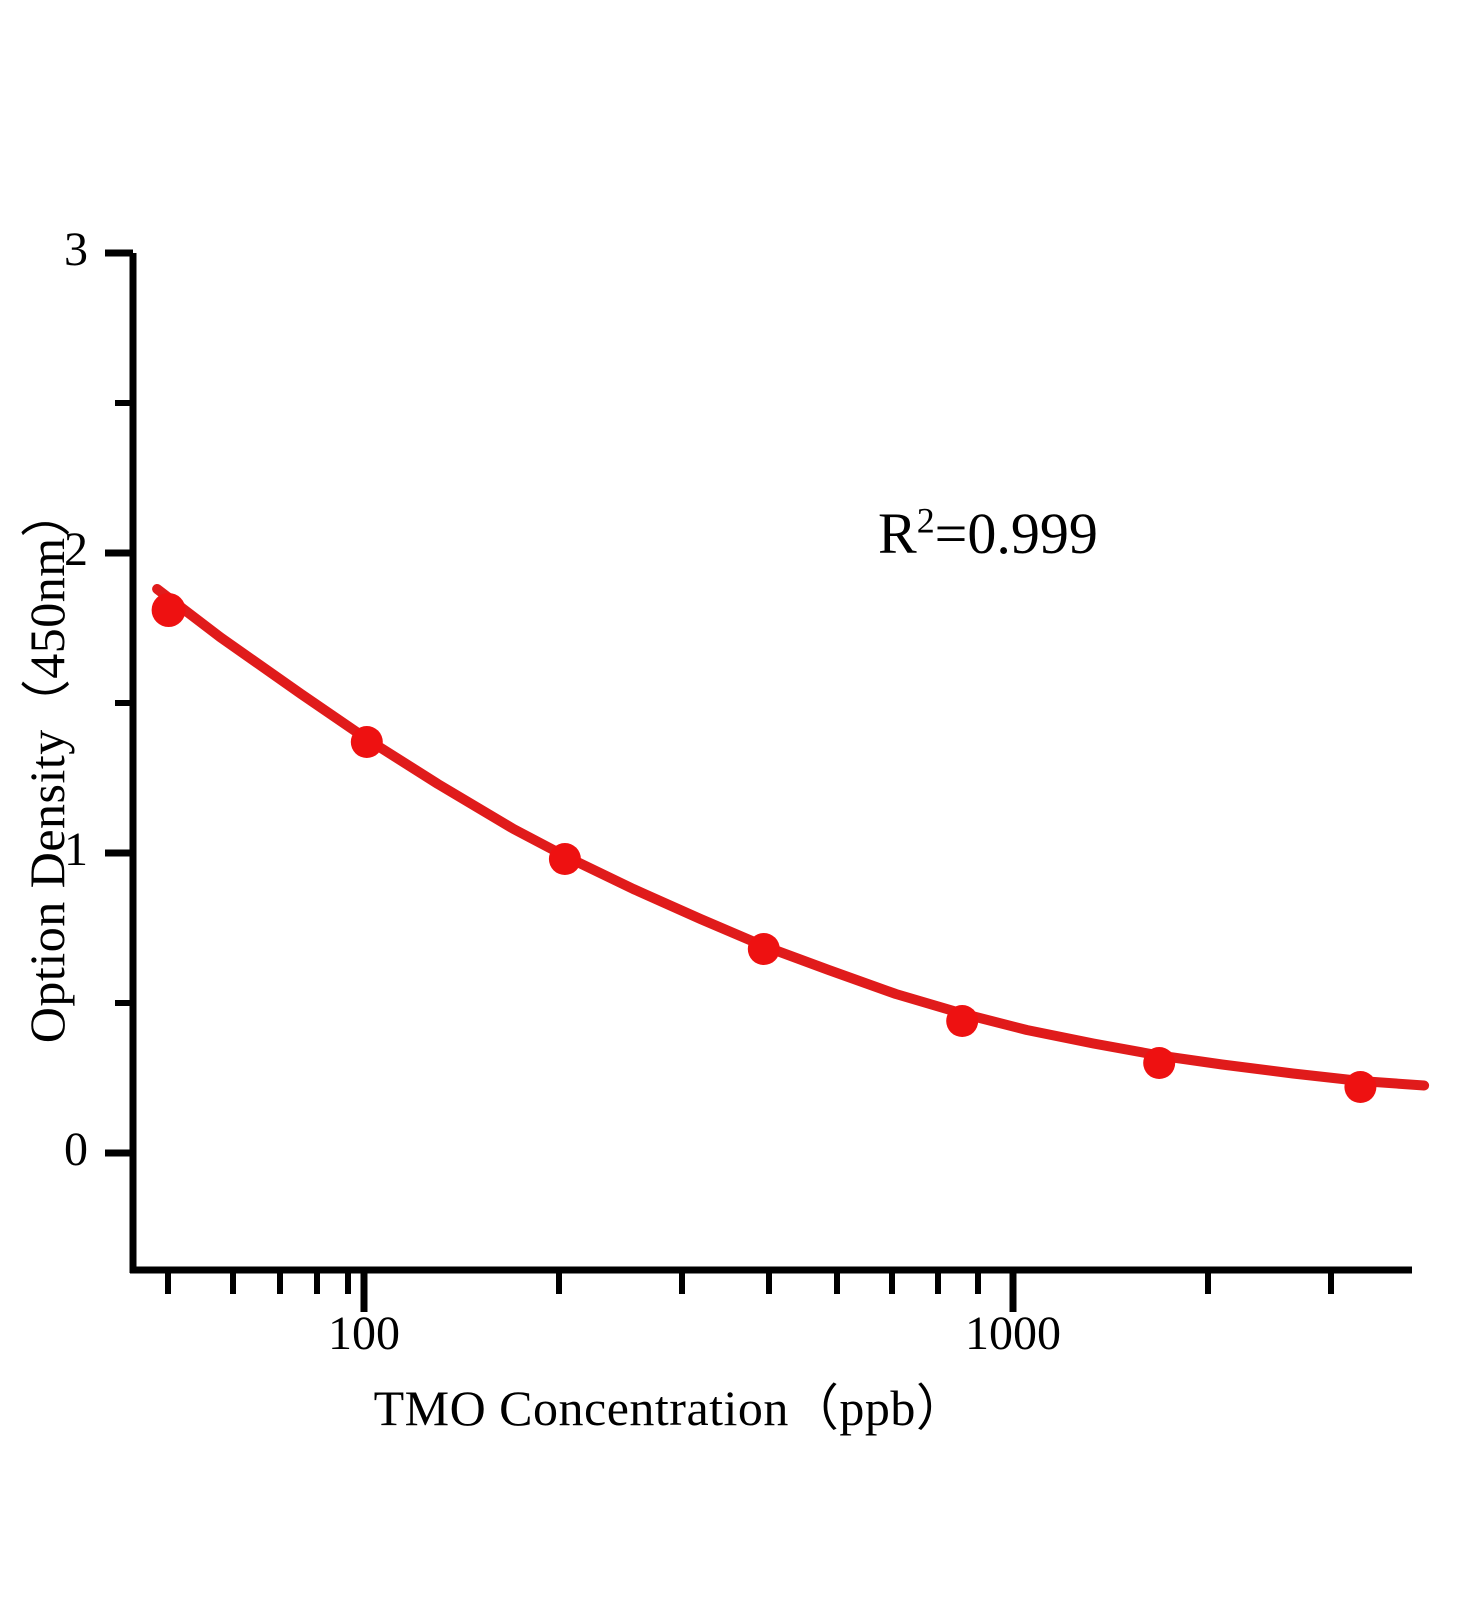 Image resolution: width=1472 pixels, height=1600 pixels. I want to click on y-tick-label-0: 0, so click(76, 1149).